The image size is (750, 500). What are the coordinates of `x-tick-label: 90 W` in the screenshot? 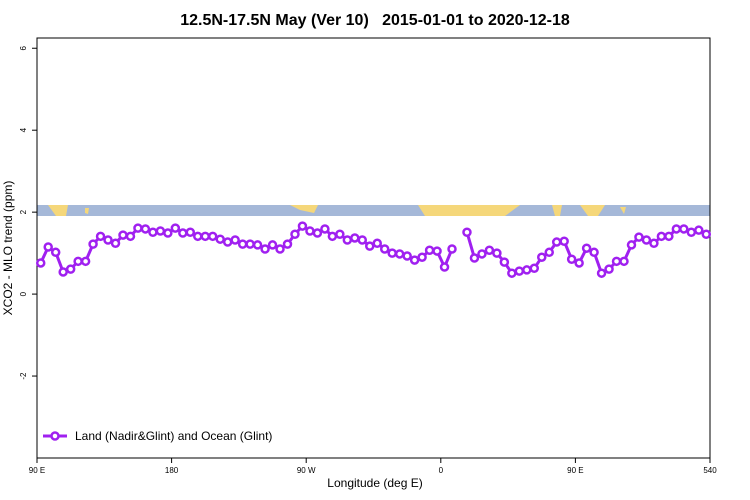 It's located at (306, 470).